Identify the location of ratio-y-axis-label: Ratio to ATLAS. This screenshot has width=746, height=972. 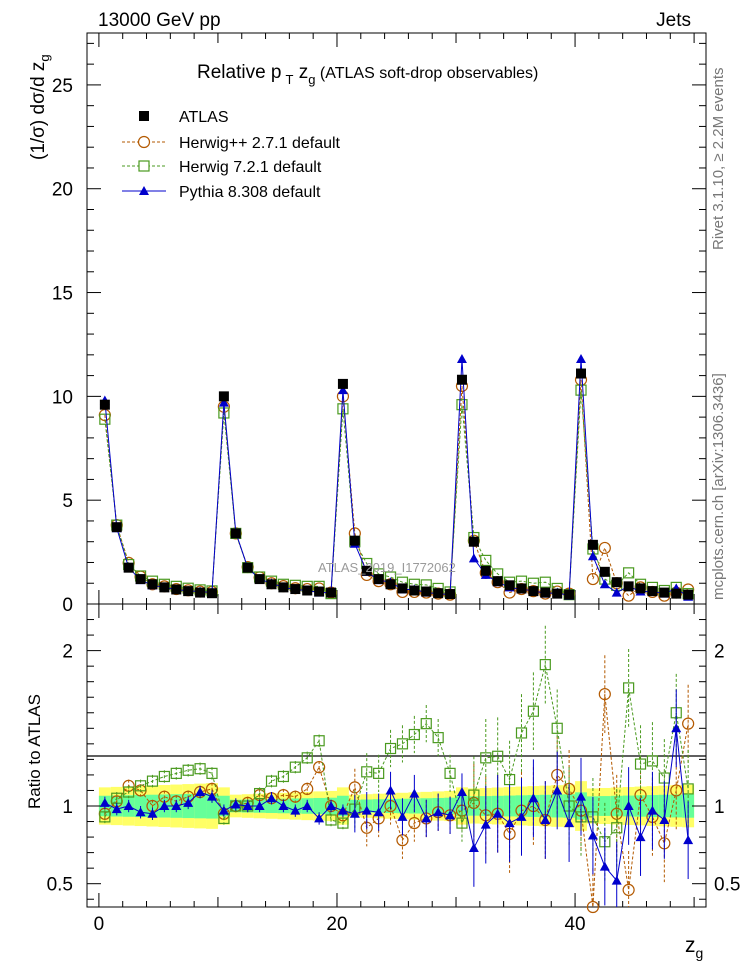
(34, 751).